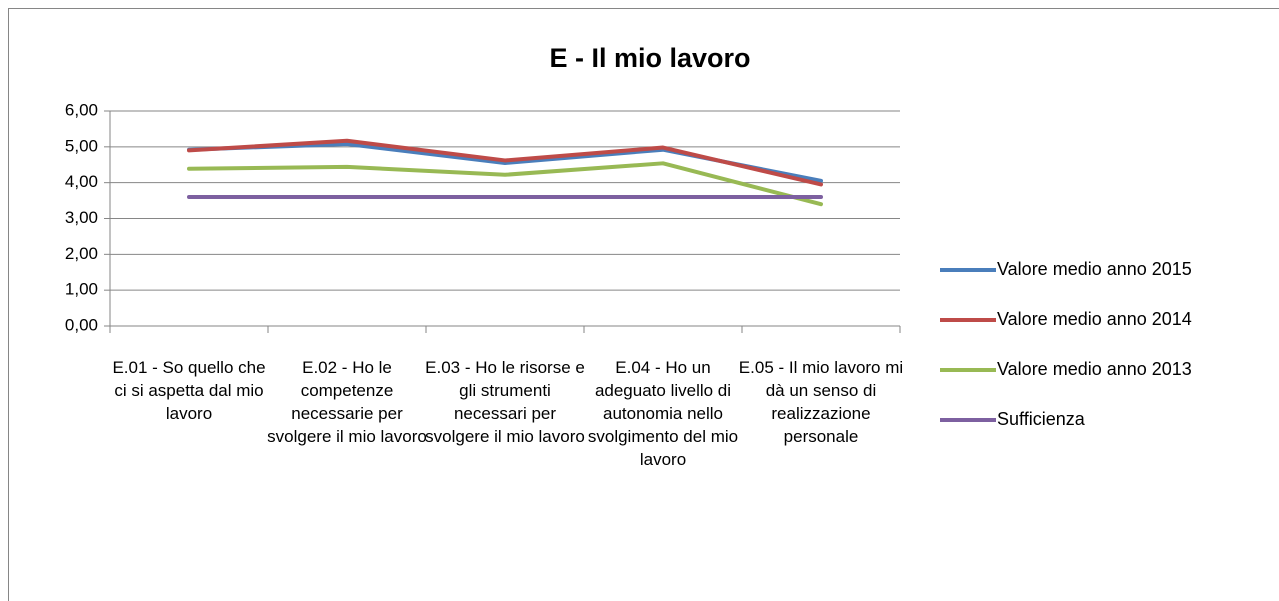 The height and width of the screenshot is (601, 1279). I want to click on y-tick-label: 5,00, so click(81, 145).